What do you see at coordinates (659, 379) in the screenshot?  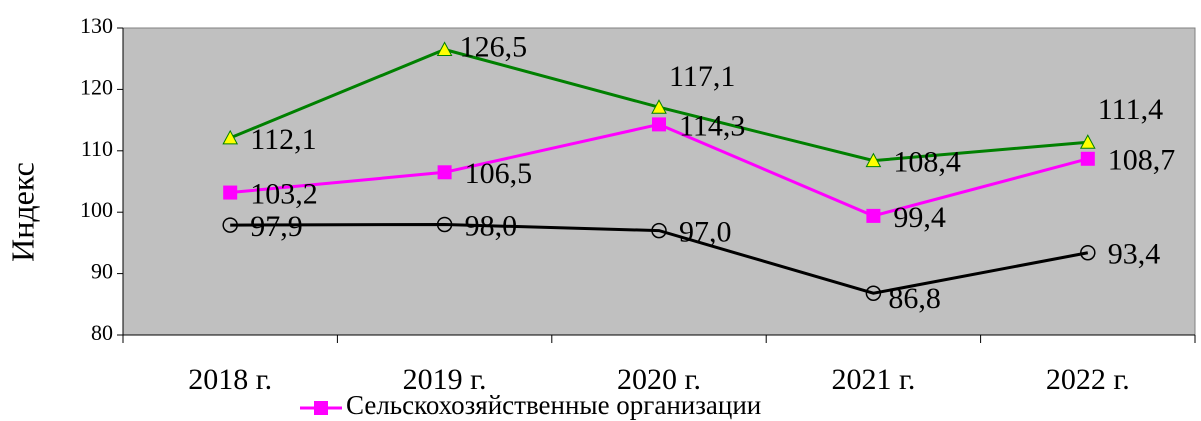 I see `x-tick-label: 2020 г.` at bounding box center [659, 379].